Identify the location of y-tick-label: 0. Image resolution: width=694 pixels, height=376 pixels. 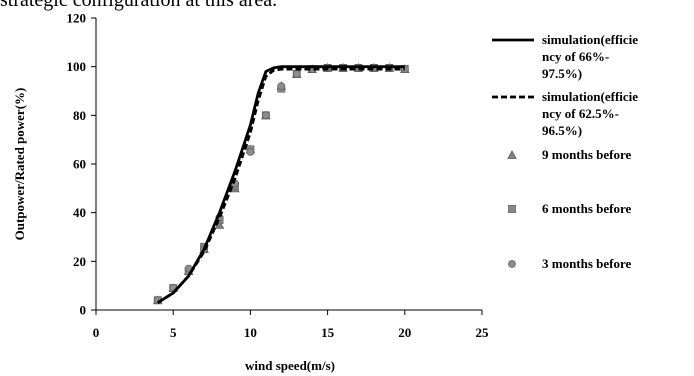
(83, 310).